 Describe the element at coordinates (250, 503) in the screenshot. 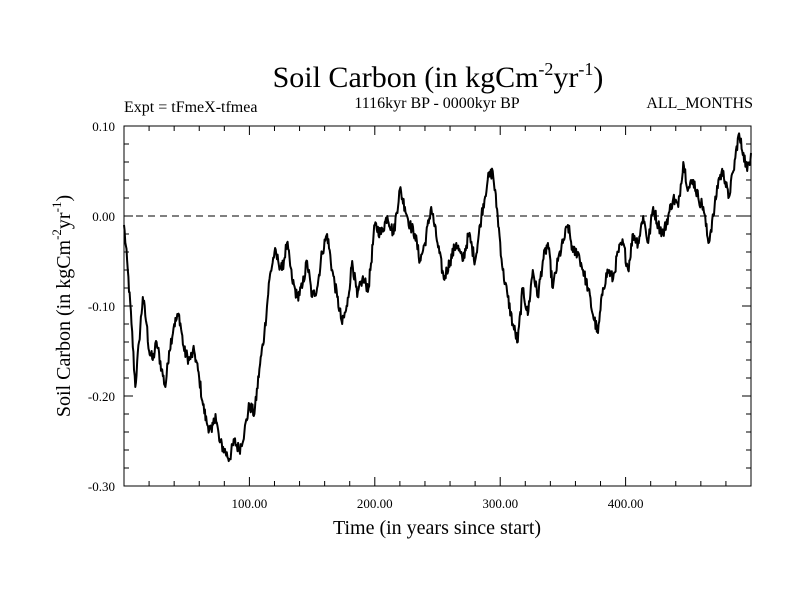

I see `x-tick-label: 100.00` at that location.